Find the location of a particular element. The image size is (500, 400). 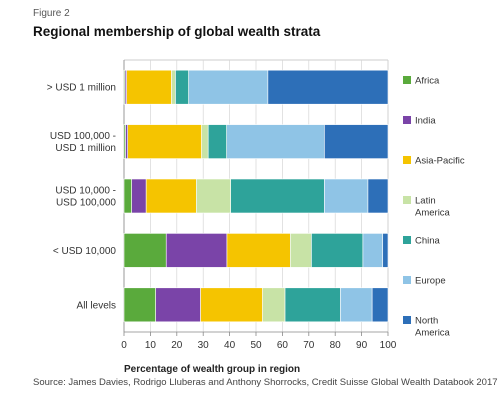

x-tick-label-9: 90 is located at coordinates (362, 345).